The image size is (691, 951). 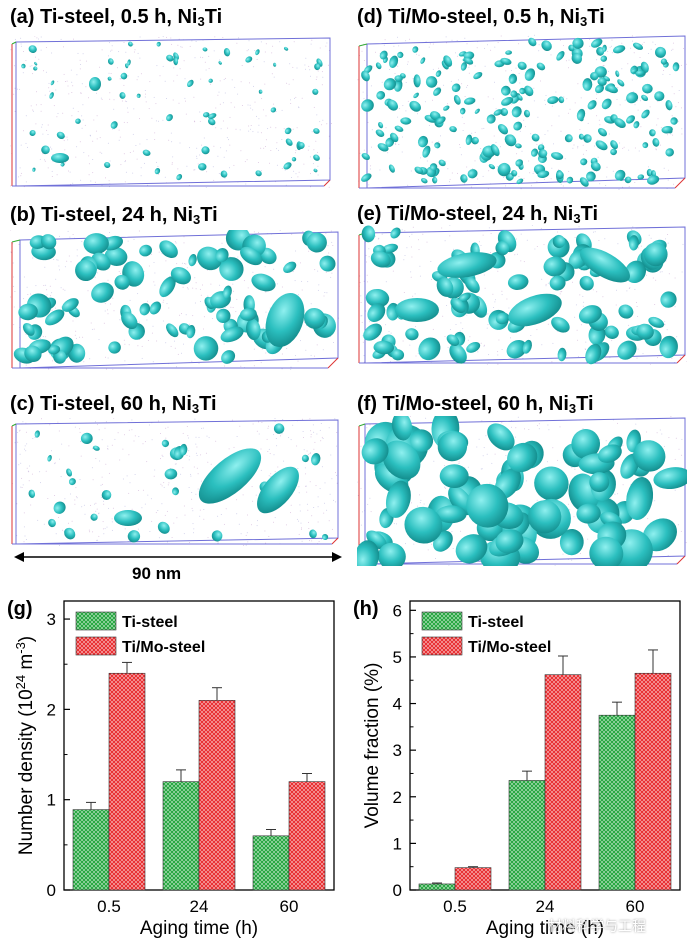 What do you see at coordinates (367, 404) in the screenshot?
I see `panel-label-f: (f)` at bounding box center [367, 404].